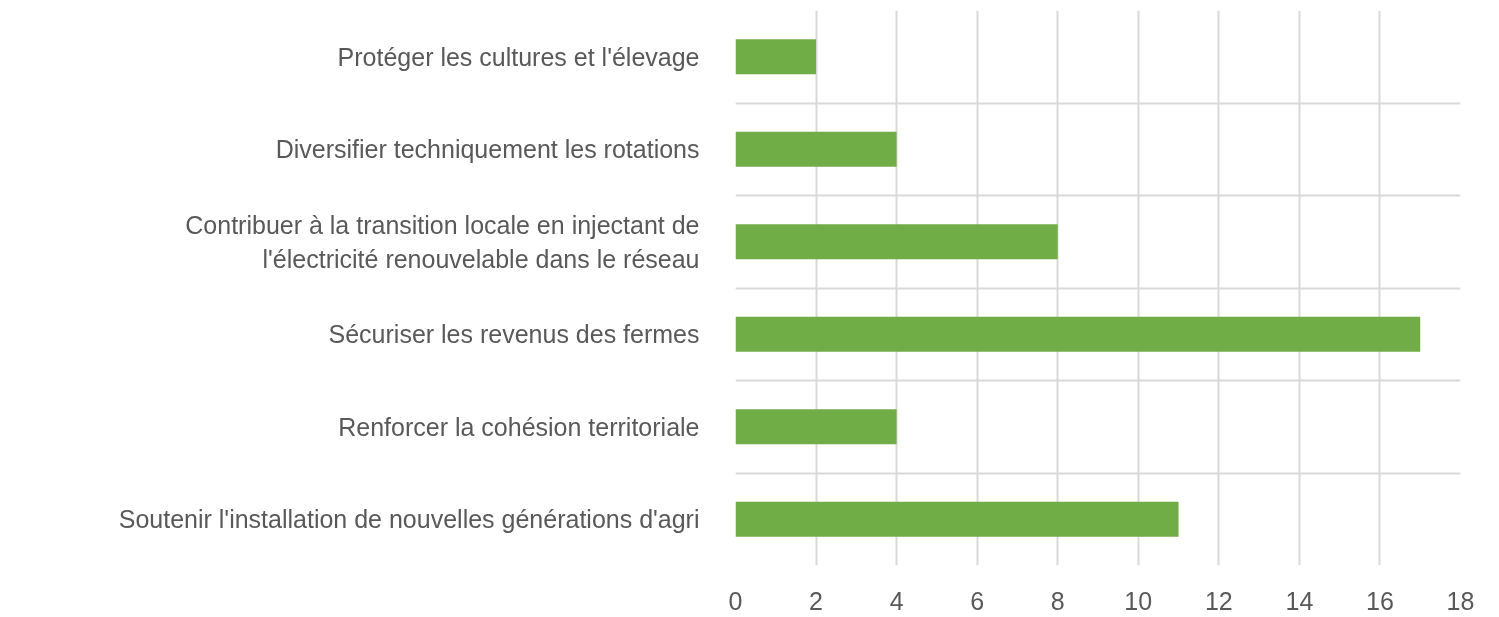  I want to click on x-tick-label: 8, so click(1057, 600).